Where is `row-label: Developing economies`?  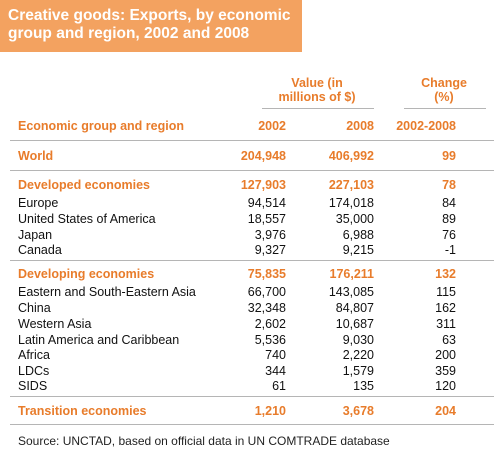
row-label: Developing economies is located at coordinates (86, 274).